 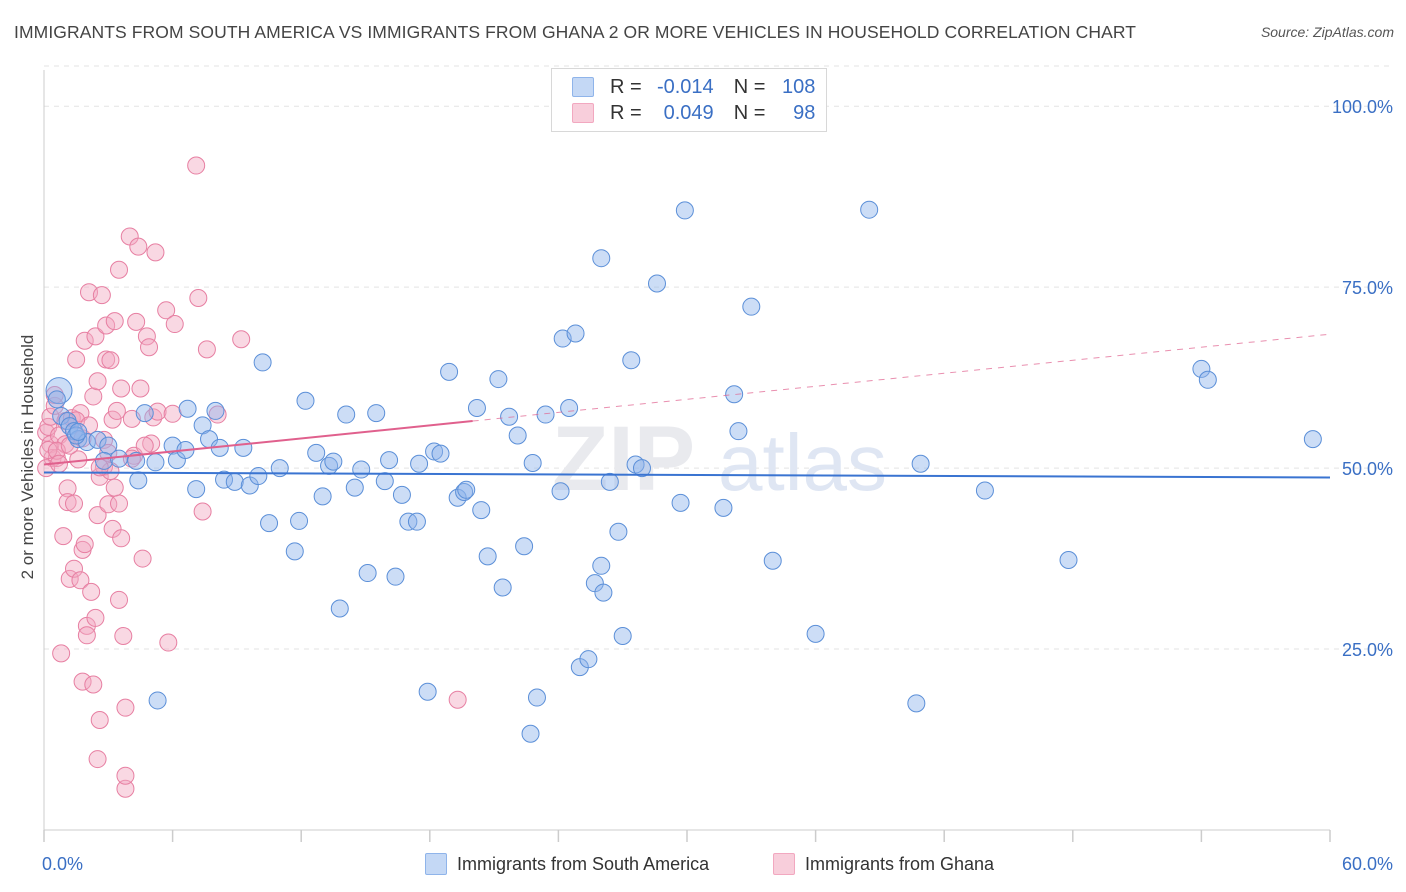 What do you see at coordinates (1367, 864) in the screenshot?
I see `x-tick-label: 60.0%` at bounding box center [1367, 864].